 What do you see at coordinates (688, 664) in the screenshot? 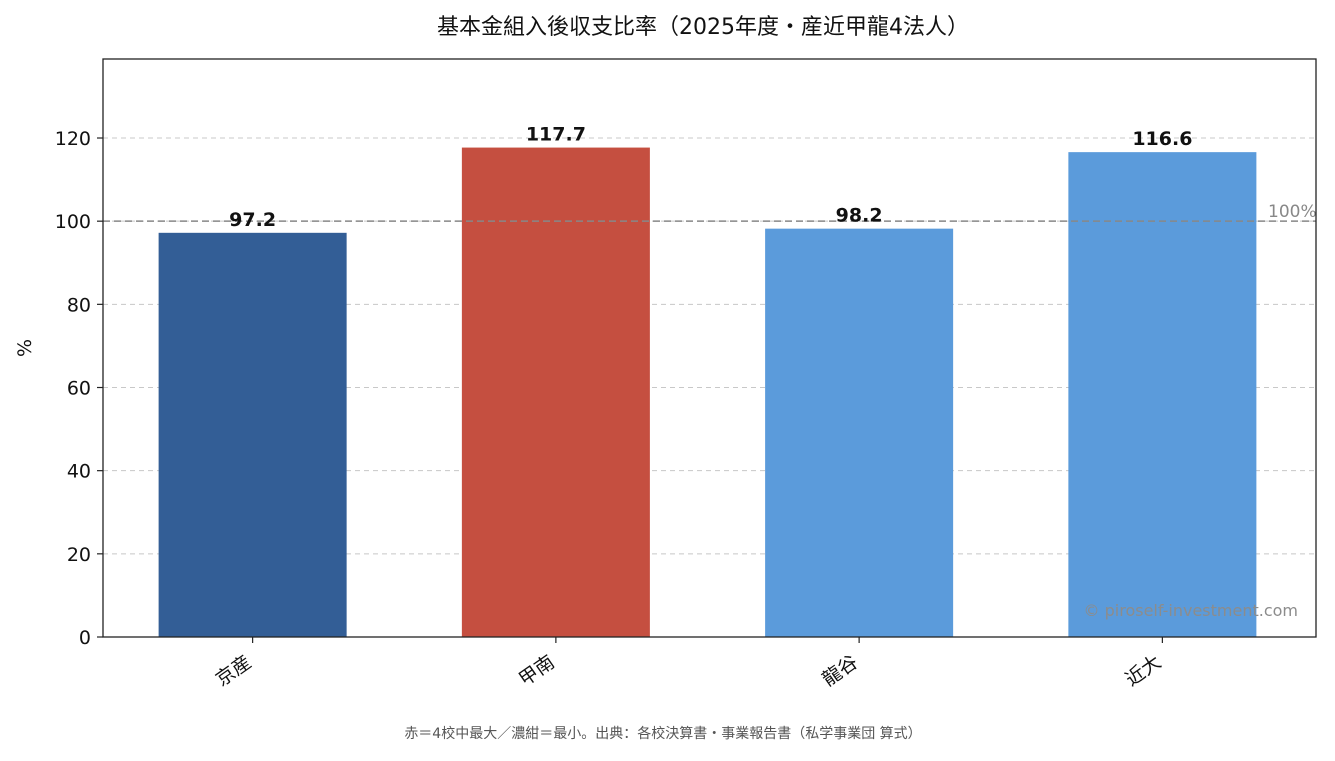
I see `x-axis-ticks: 京産 甲南 龍谷 近大` at bounding box center [688, 664].